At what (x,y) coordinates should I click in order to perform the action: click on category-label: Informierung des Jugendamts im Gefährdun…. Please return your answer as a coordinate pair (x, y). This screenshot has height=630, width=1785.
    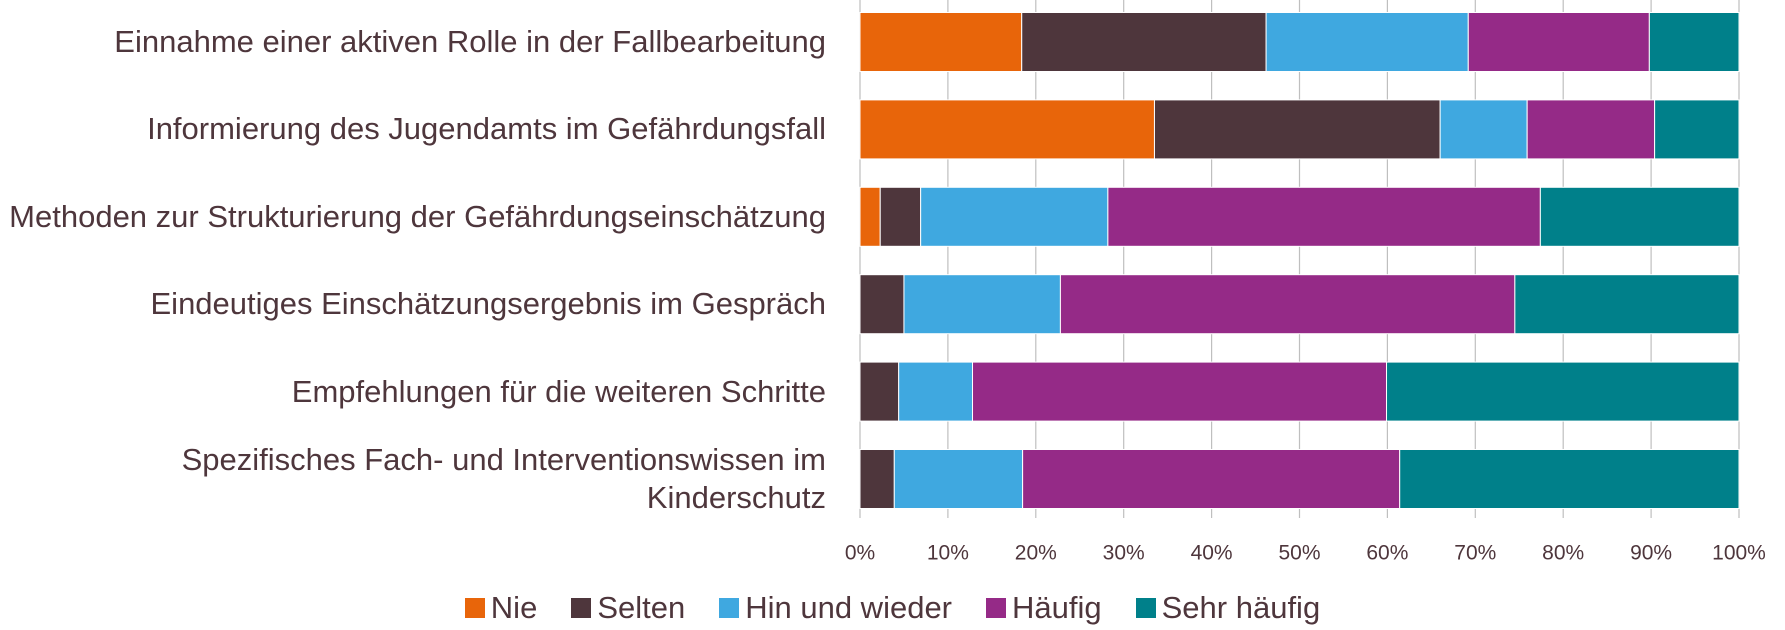
    Looking at the image, I should click on (486, 129).